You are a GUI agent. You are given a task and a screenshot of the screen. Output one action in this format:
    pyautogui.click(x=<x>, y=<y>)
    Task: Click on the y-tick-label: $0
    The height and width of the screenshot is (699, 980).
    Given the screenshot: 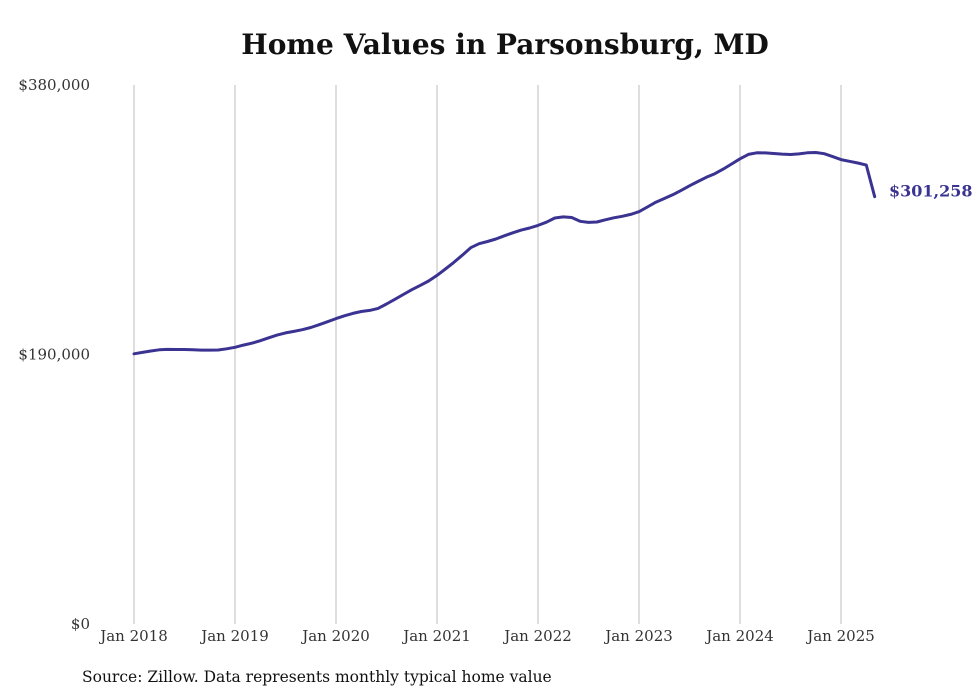 What is the action you would take?
    pyautogui.click(x=80, y=624)
    